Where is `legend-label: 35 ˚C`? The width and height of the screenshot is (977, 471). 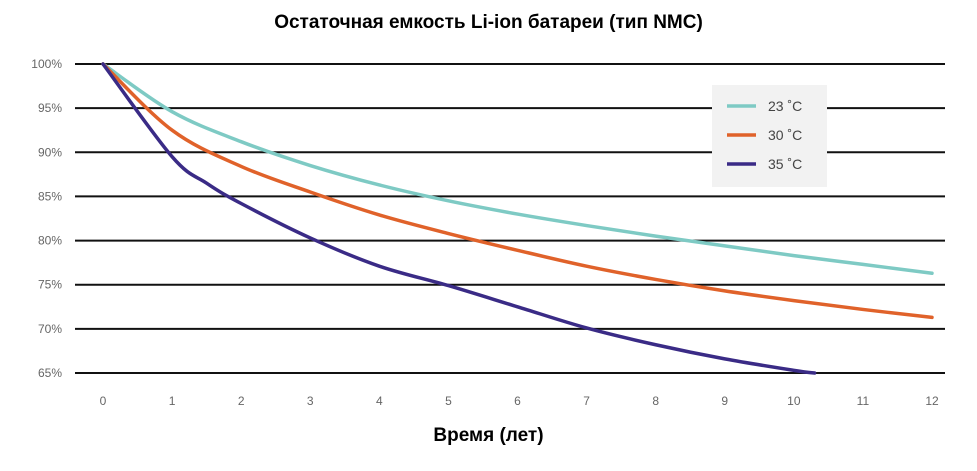 legend-label: 35 ˚C is located at coordinates (785, 164).